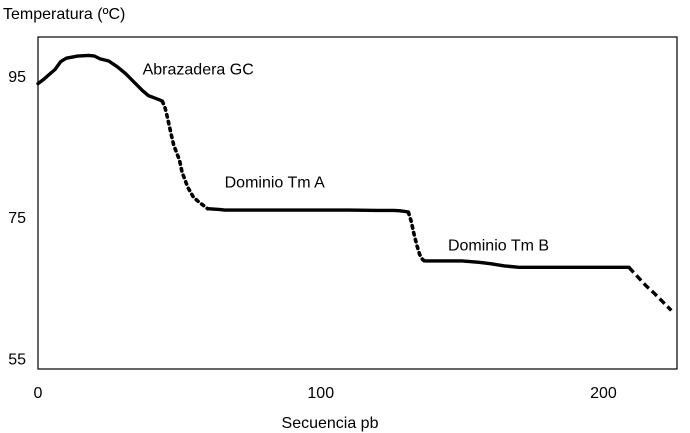 Image resolution: width=690 pixels, height=433 pixels. I want to click on y-tick-label: 95, so click(17, 77).